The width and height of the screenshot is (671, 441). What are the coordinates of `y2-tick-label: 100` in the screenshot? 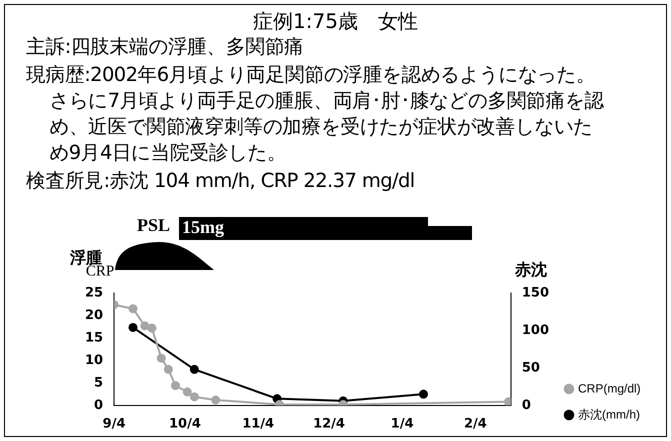 It's located at (536, 330).